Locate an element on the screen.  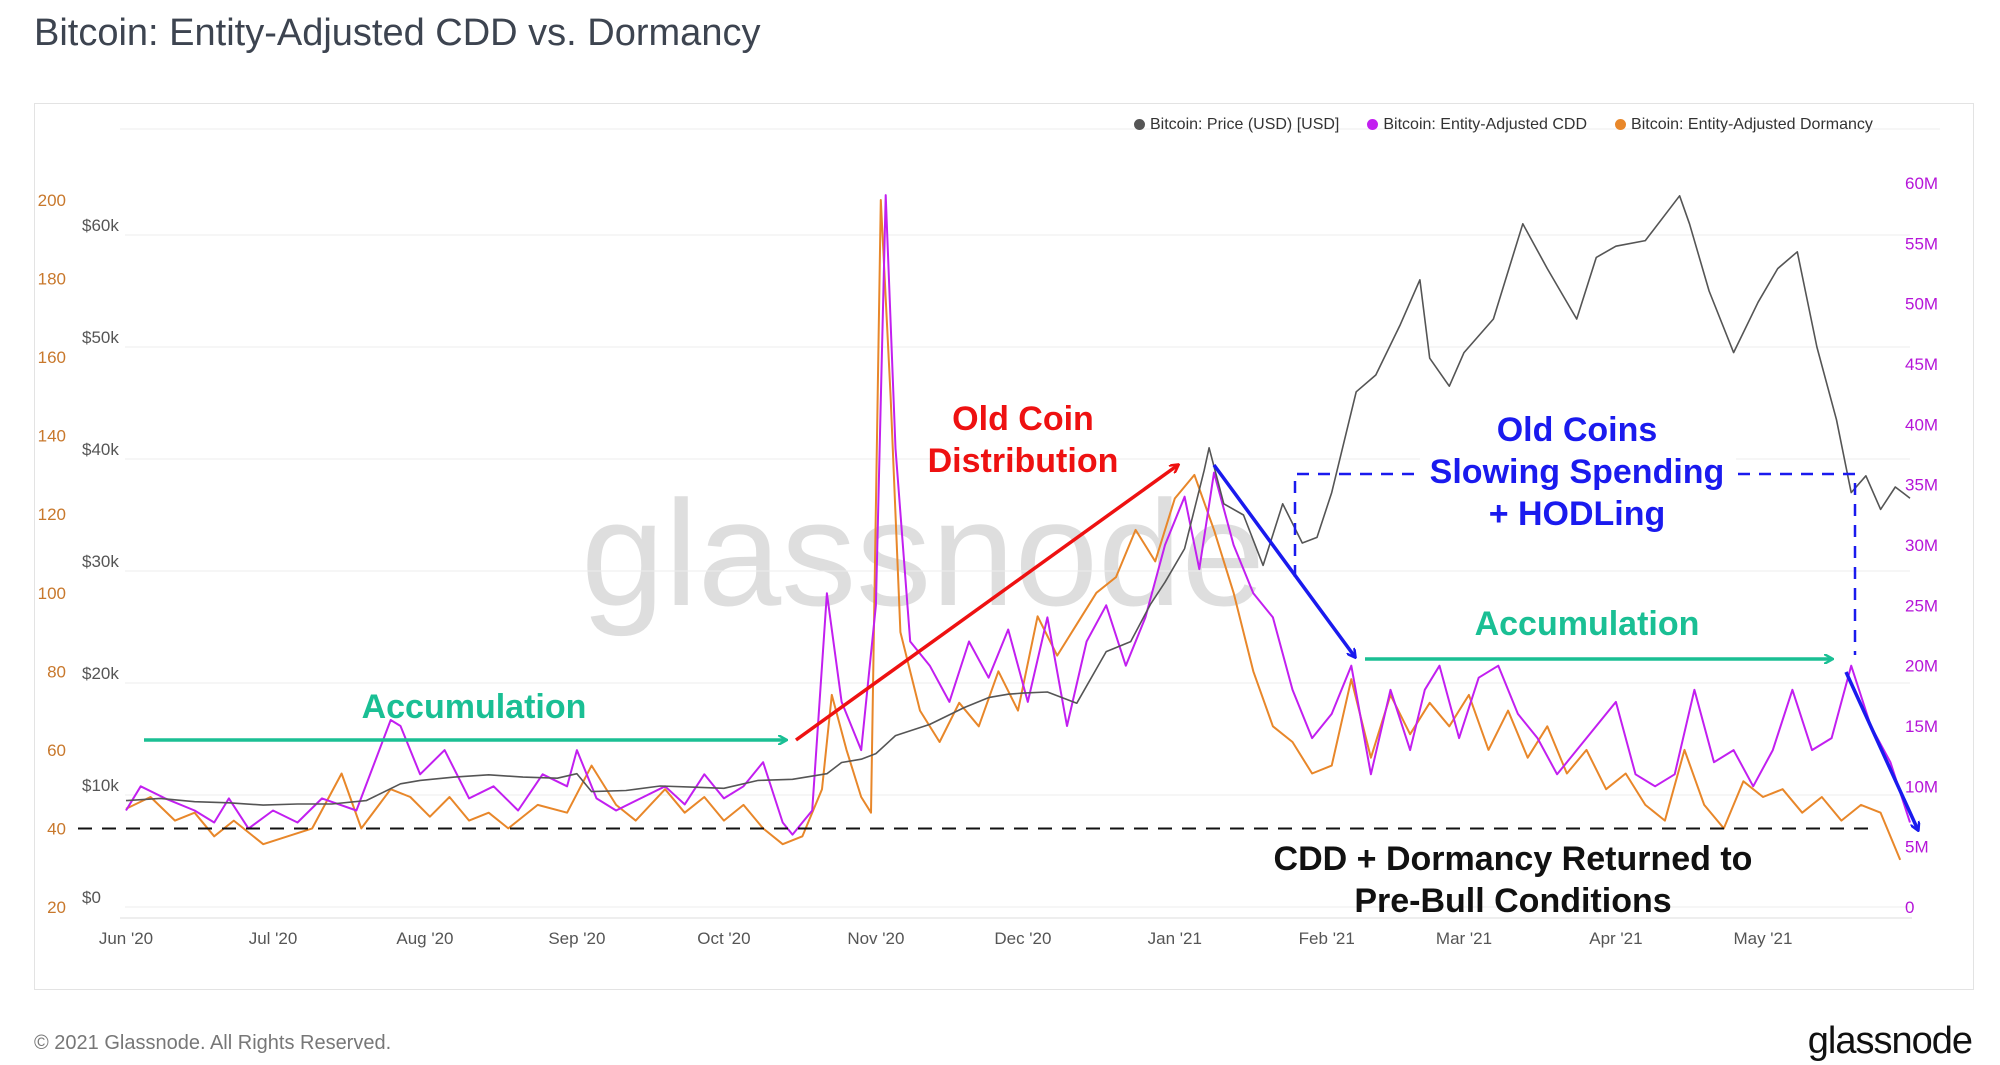
hodl-label: + HODLing is located at coordinates (1577, 514).